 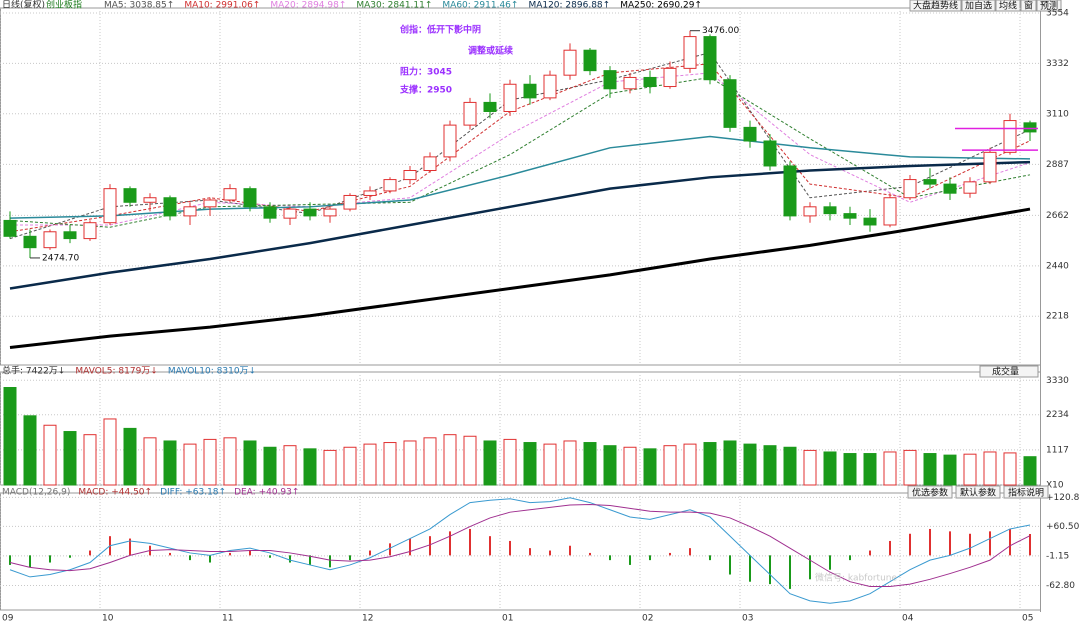 I want to click on toolbar-button-label: 大盘趋势线, so click(x=935, y=6).